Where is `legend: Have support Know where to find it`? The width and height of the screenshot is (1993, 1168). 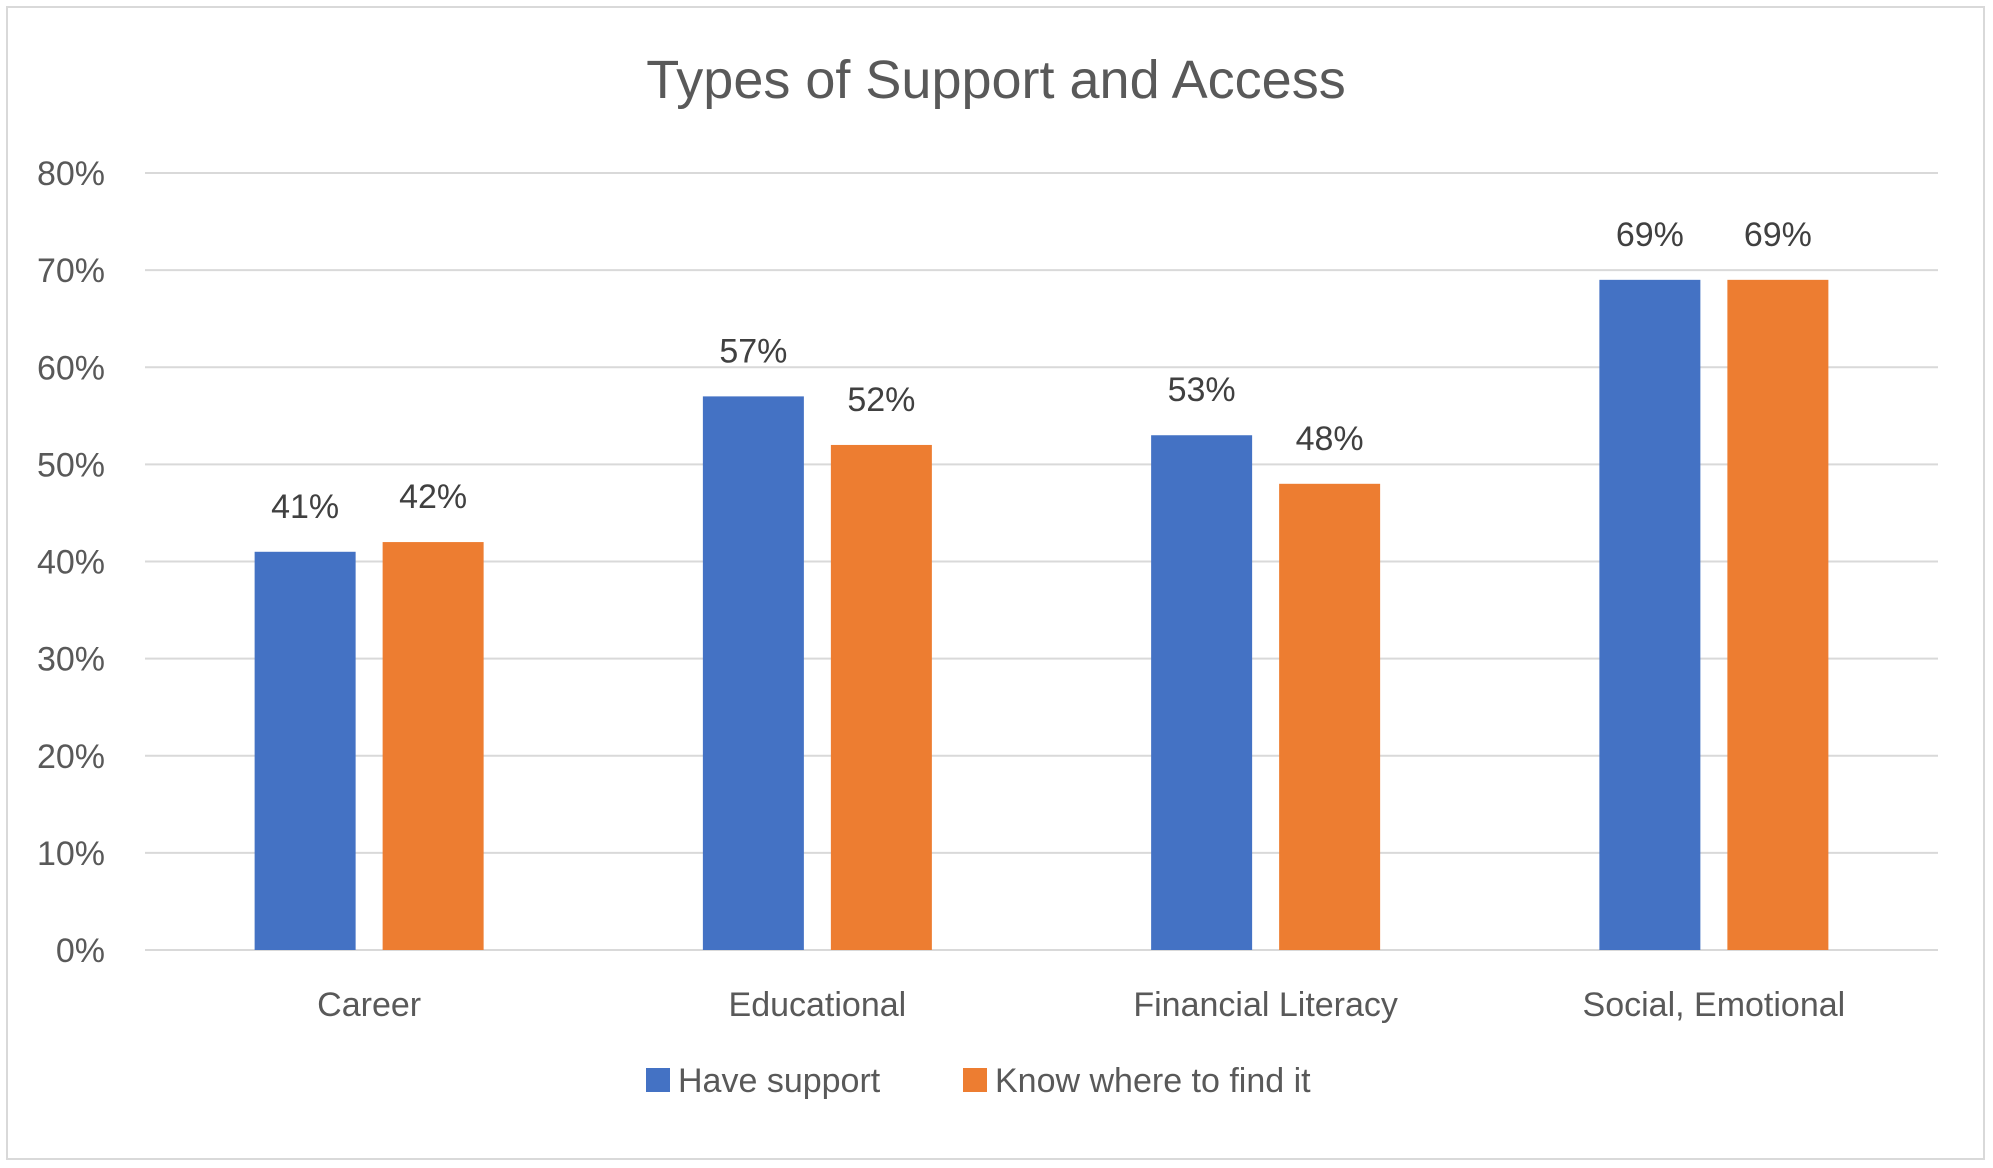 legend: Have support Know where to find it is located at coordinates (978, 1081).